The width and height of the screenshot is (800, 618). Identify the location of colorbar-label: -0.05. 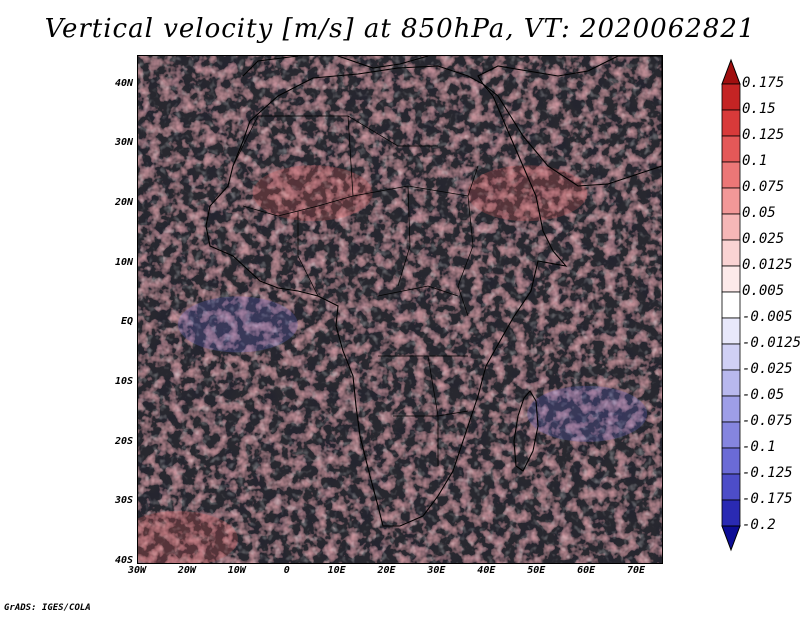
(763, 395).